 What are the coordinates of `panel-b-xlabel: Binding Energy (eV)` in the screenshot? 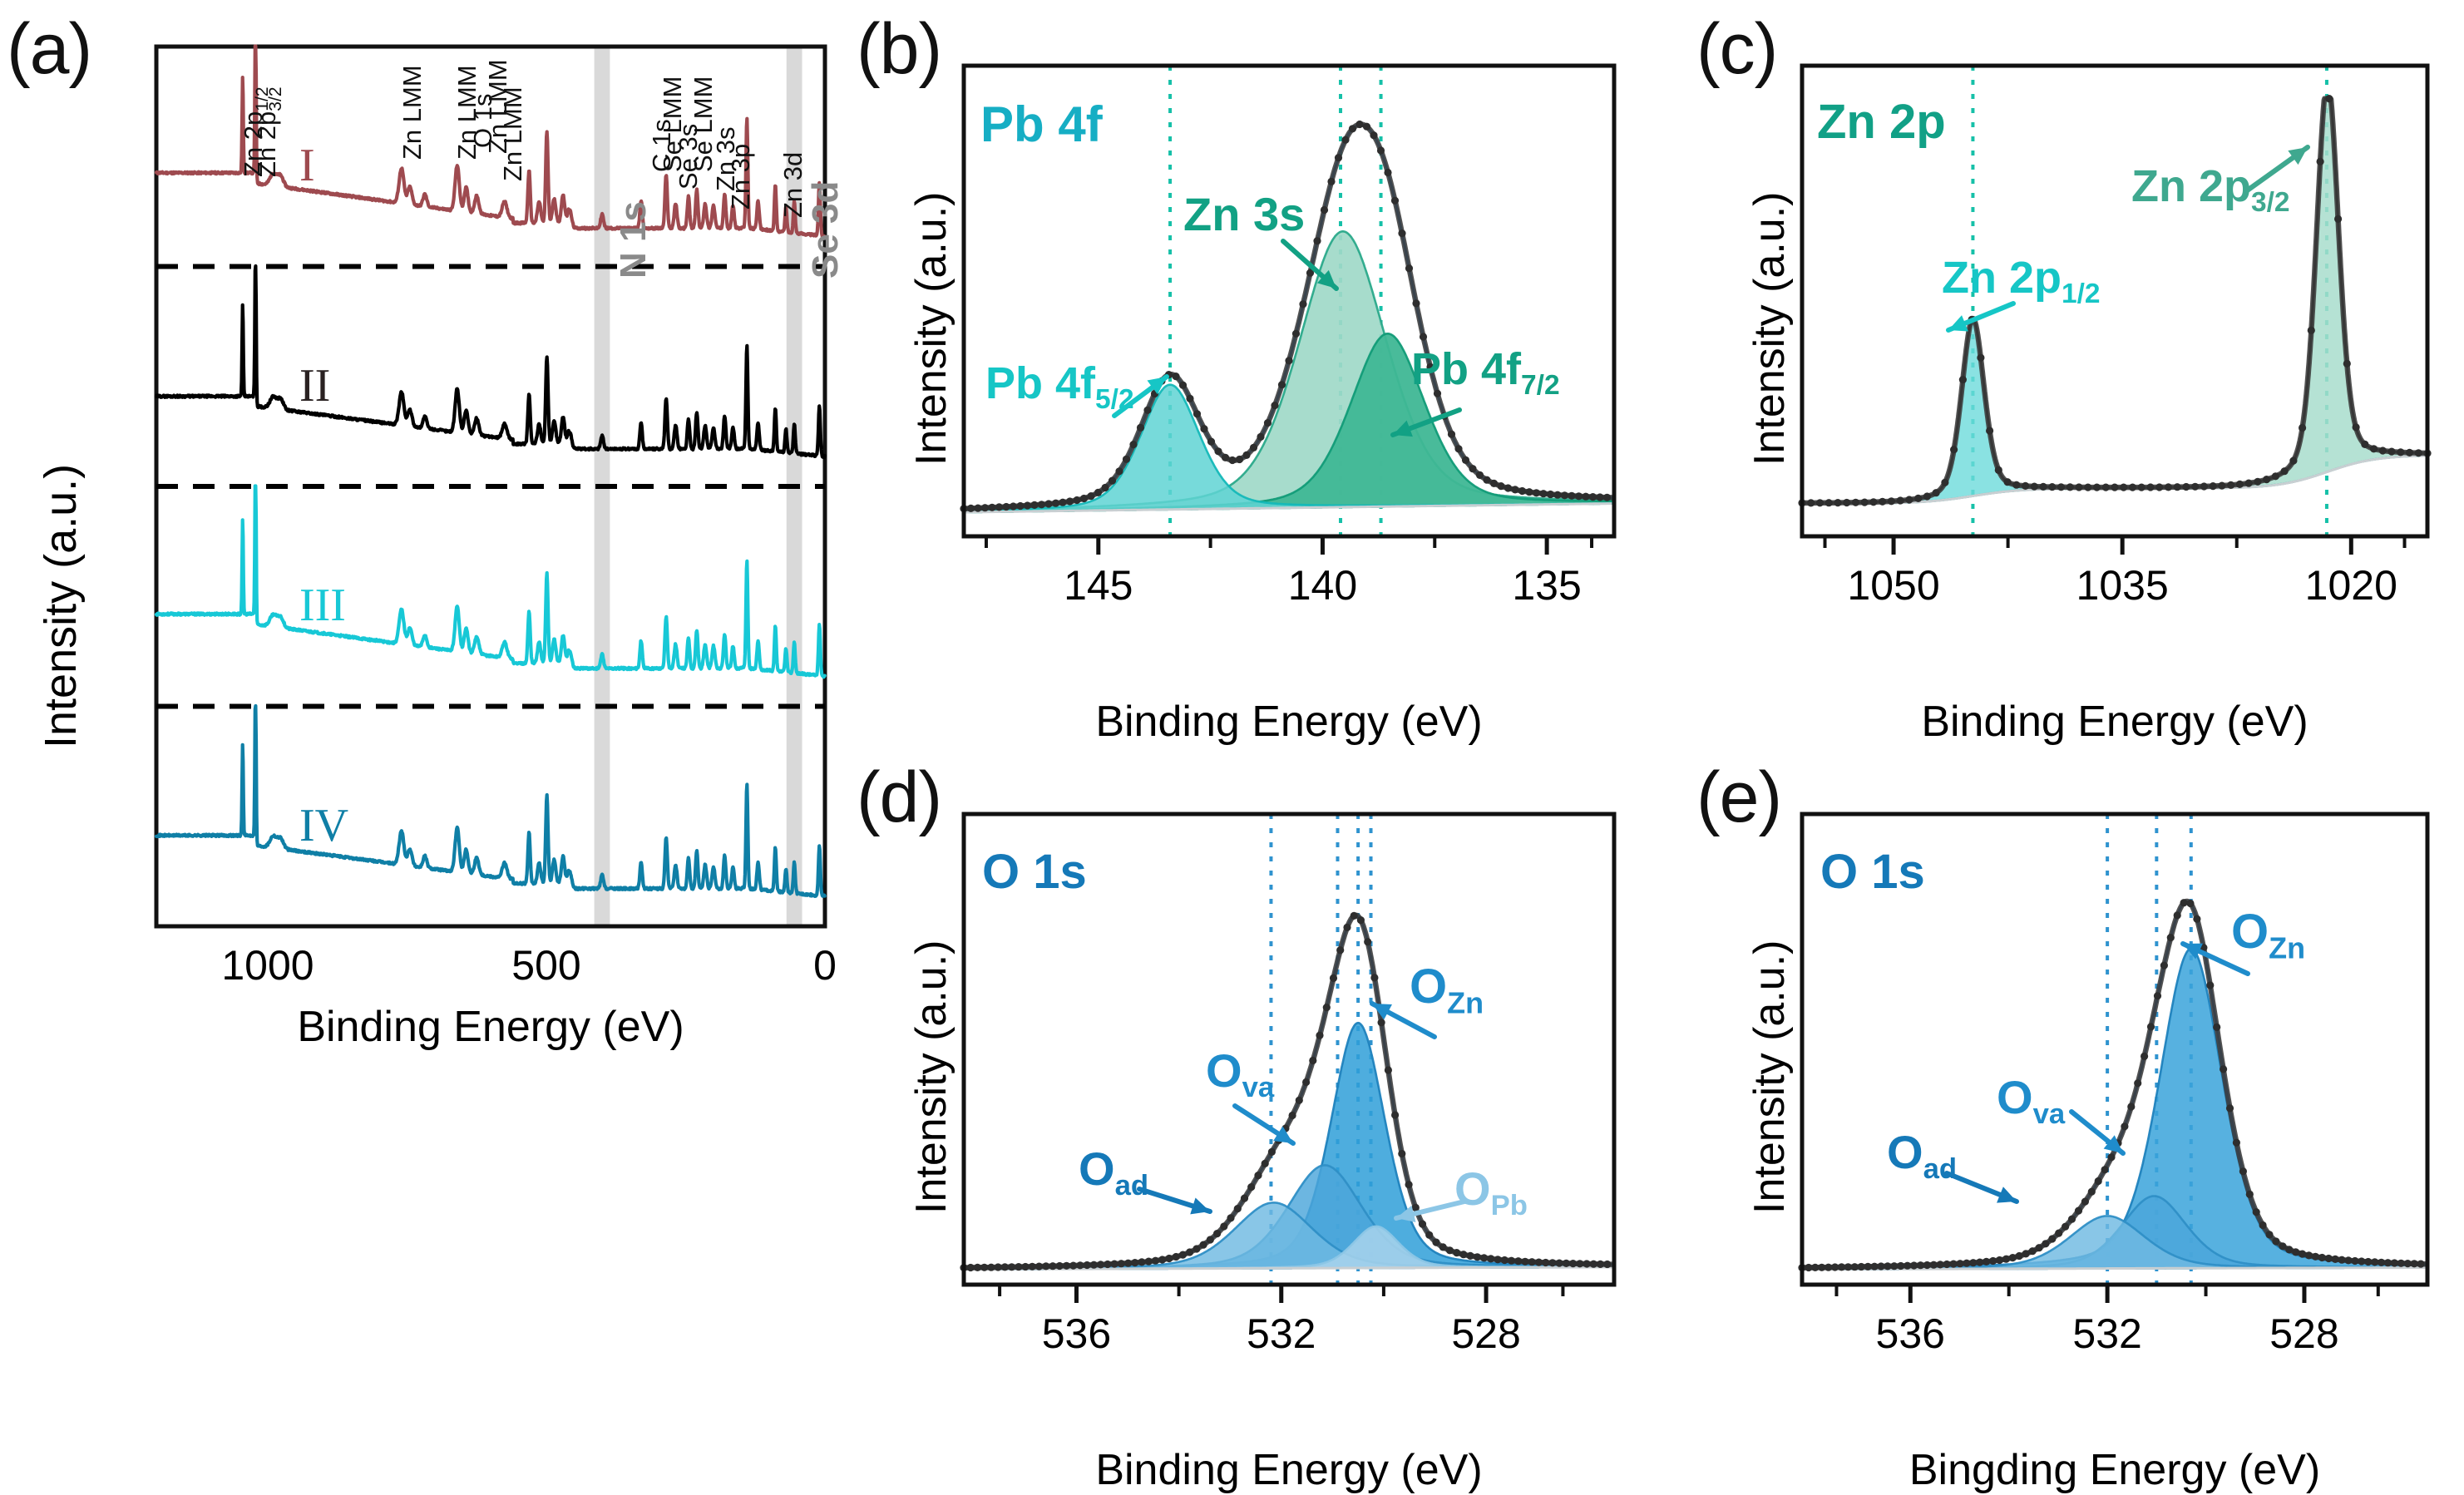 It's located at (1289, 722).